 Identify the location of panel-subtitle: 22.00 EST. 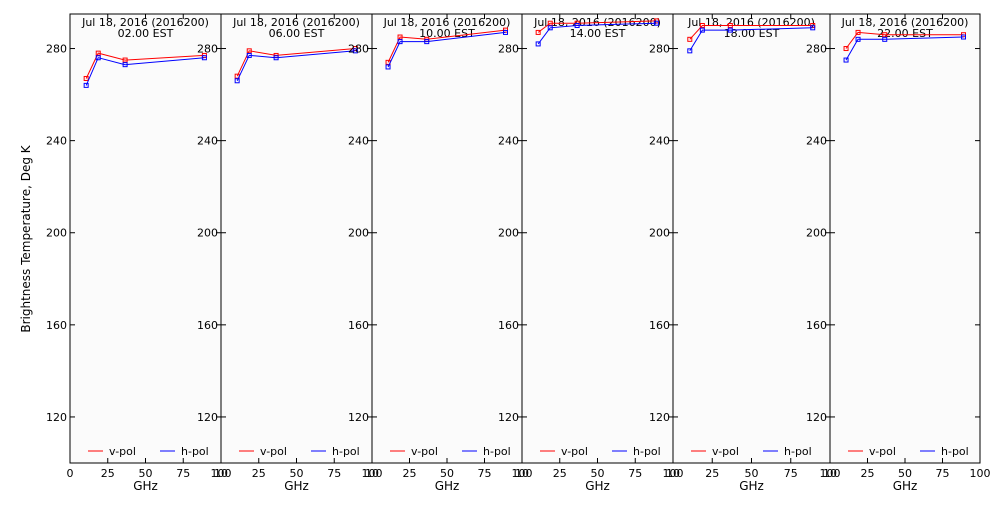
(905, 33).